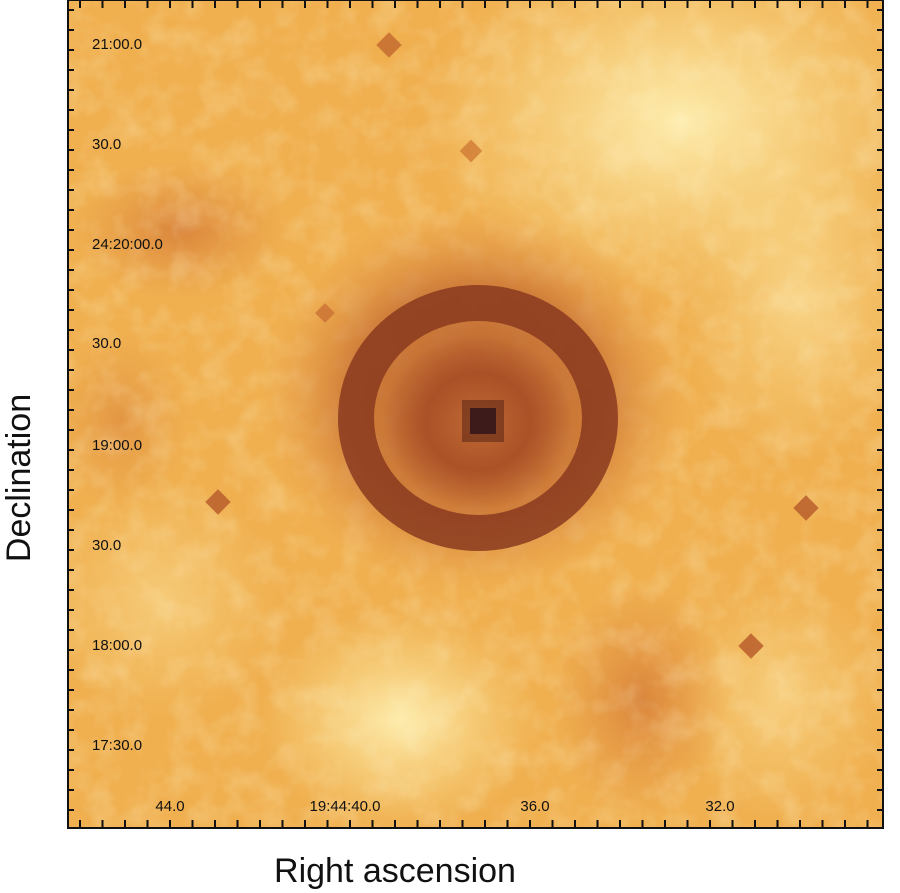 This screenshot has height=893, width=900. Describe the element at coordinates (117, 745) in the screenshot. I see `y-tick-label: 17:30.0` at that location.